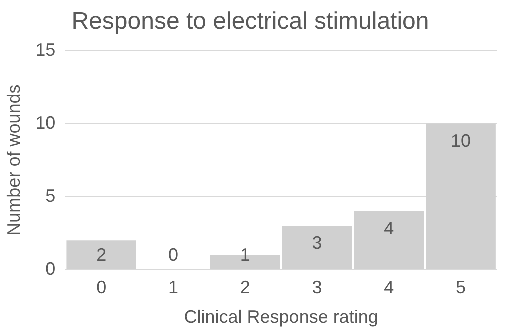 Image resolution: width=509 pixels, height=331 pixels. What do you see at coordinates (101, 288) in the screenshot?
I see `x-tick-label: 0` at bounding box center [101, 288].